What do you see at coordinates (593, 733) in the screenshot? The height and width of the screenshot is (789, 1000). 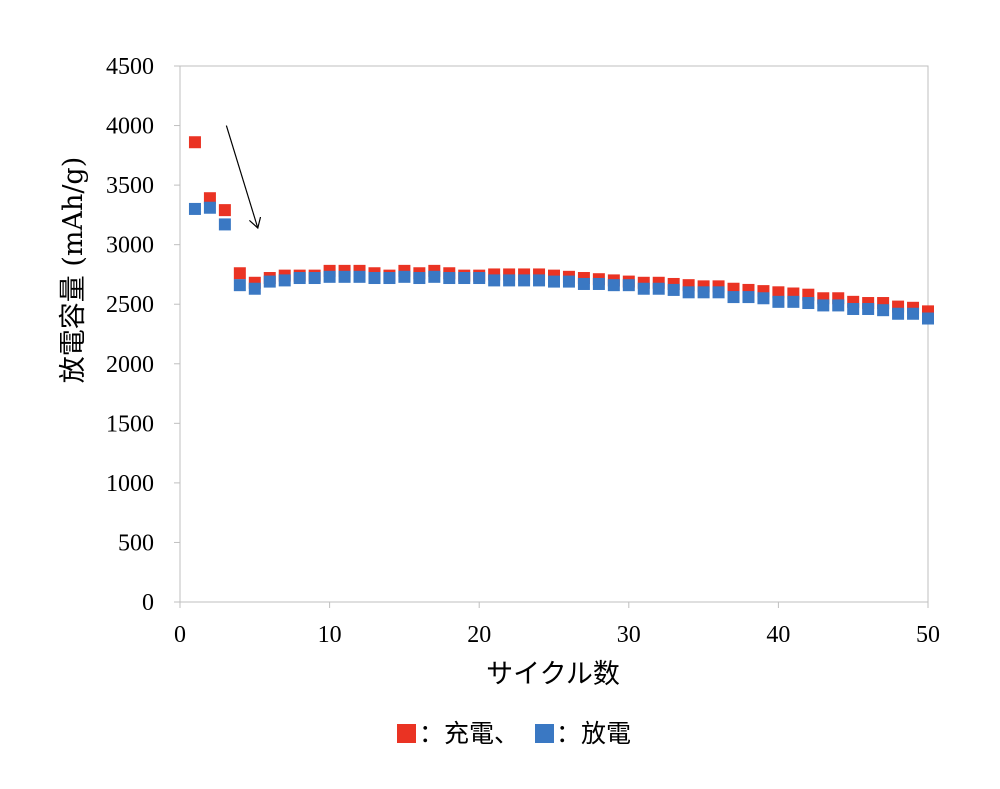 I see `legend-label-discharge: ：放電` at bounding box center [593, 733].